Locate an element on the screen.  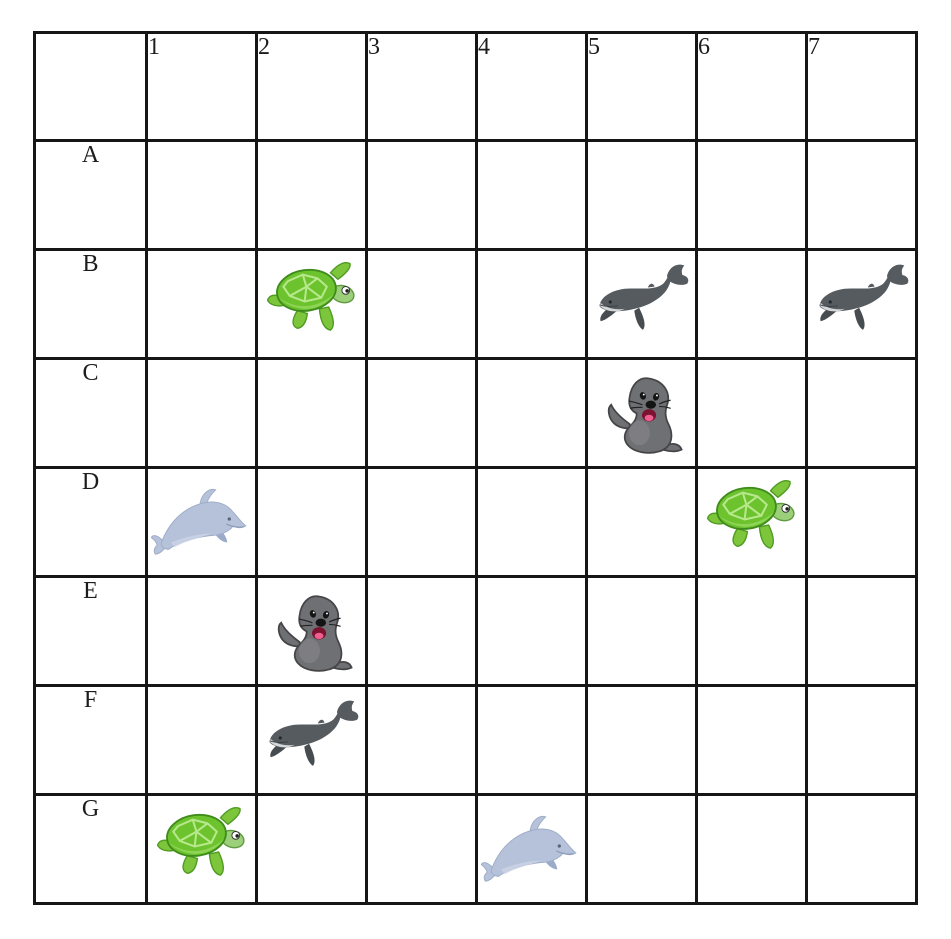
grid-cell-C3 is located at coordinates (421, 413).